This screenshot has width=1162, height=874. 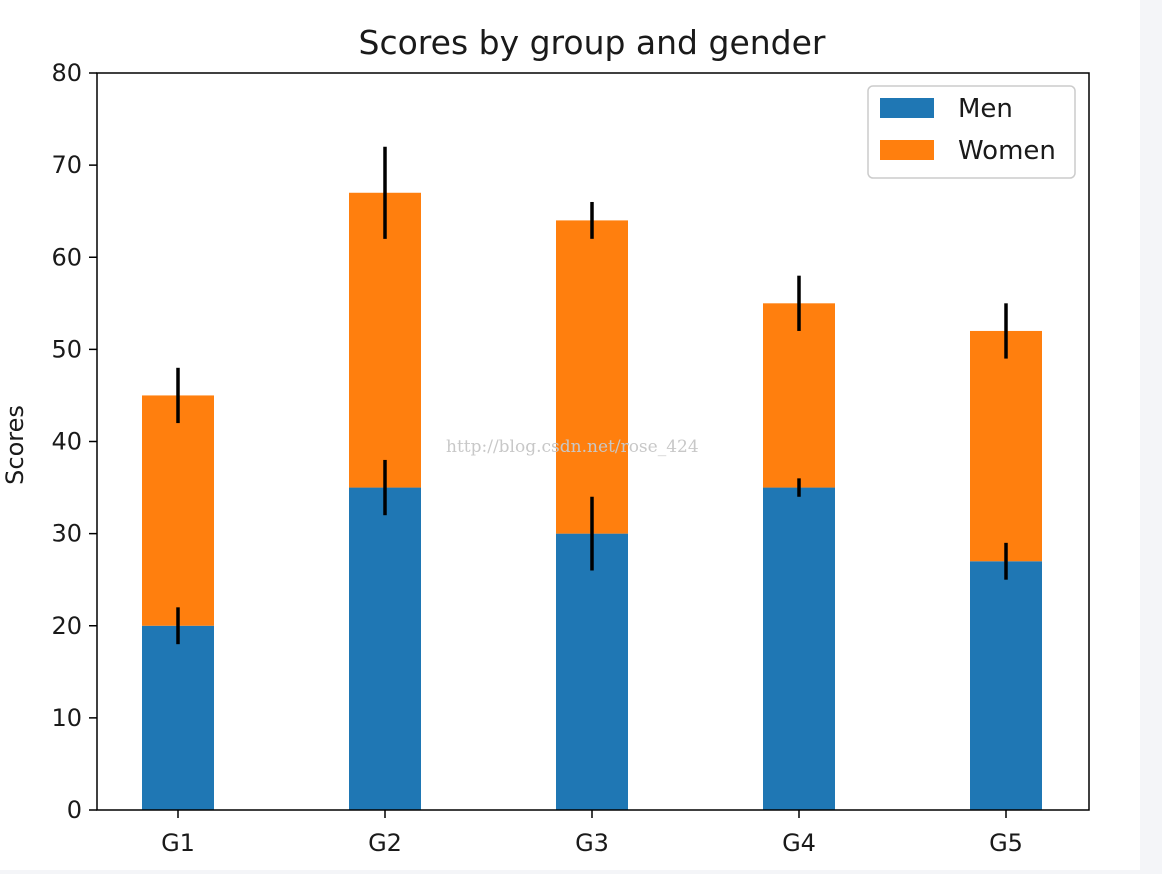 I want to click on x-tick-label: G1, so click(x=178, y=843).